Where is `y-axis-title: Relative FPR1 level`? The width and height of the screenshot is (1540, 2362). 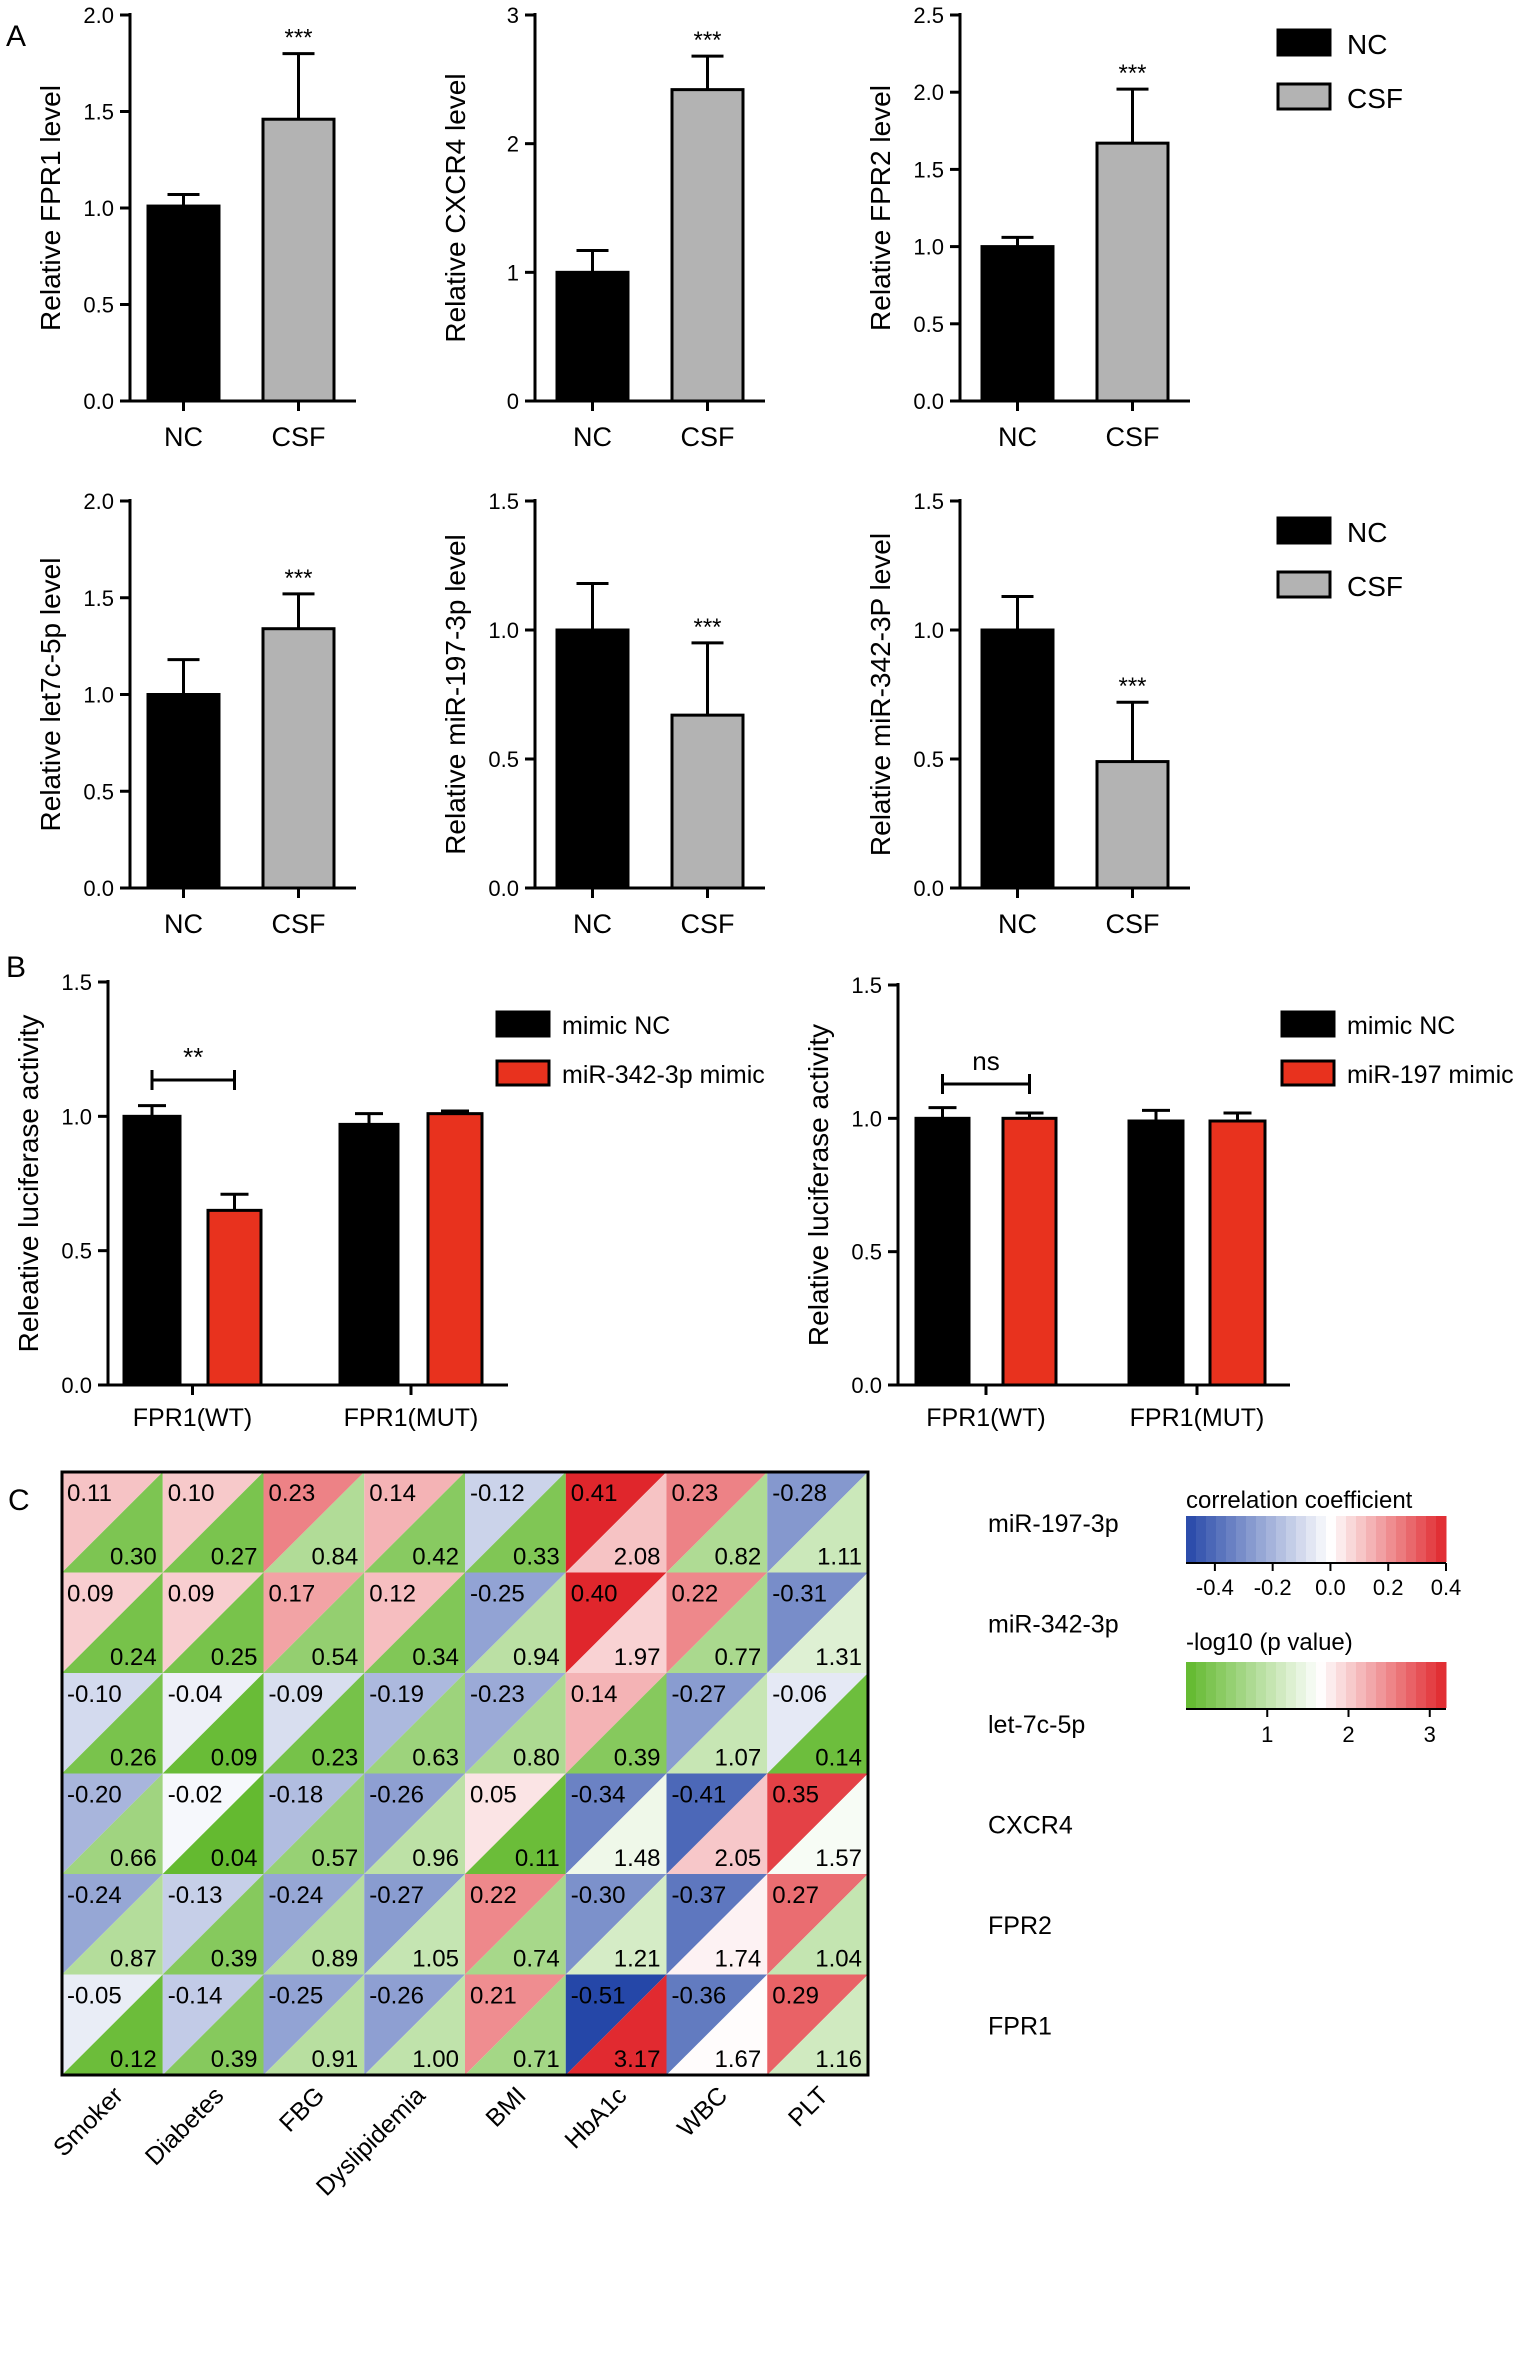 y-axis-title: Relative FPR1 level is located at coordinates (50, 208).